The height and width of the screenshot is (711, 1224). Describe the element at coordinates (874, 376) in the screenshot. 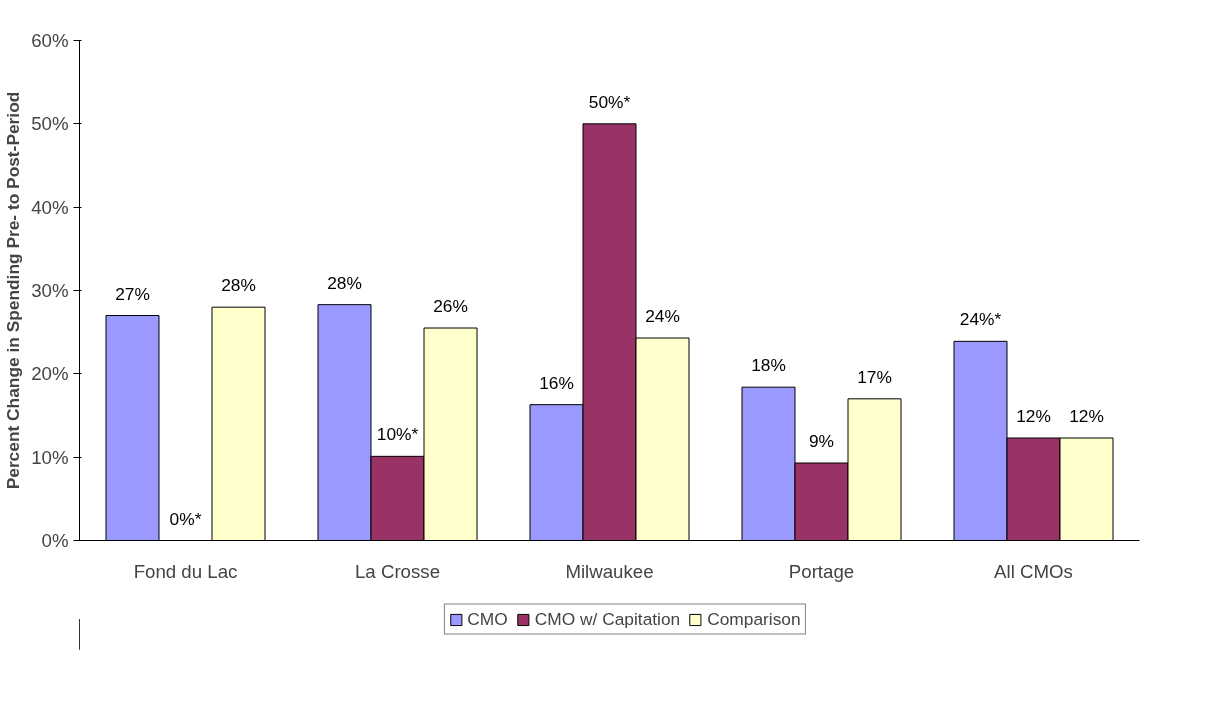

I see `data-label: 17%` at that location.